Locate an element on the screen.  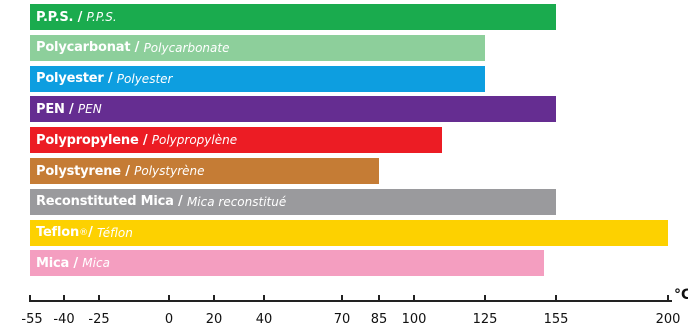
bar: Teflon ® / Téflon is located at coordinates (349, 232).